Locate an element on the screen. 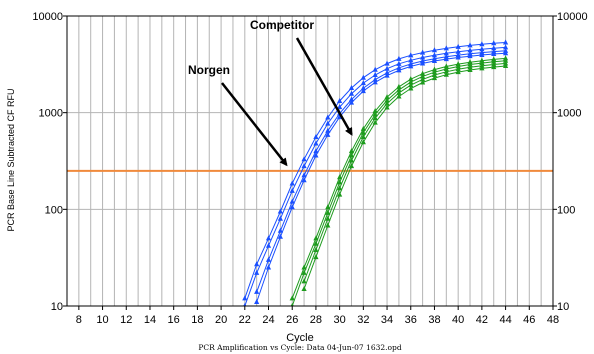  annotation-arrow-competitor is located at coordinates (324, 86).